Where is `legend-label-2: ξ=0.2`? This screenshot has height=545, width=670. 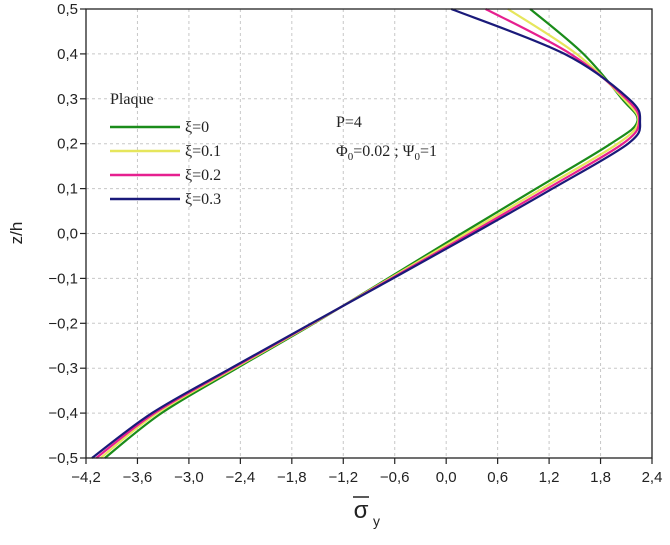
legend-label-2: ξ=0.2 is located at coordinates (203, 175).